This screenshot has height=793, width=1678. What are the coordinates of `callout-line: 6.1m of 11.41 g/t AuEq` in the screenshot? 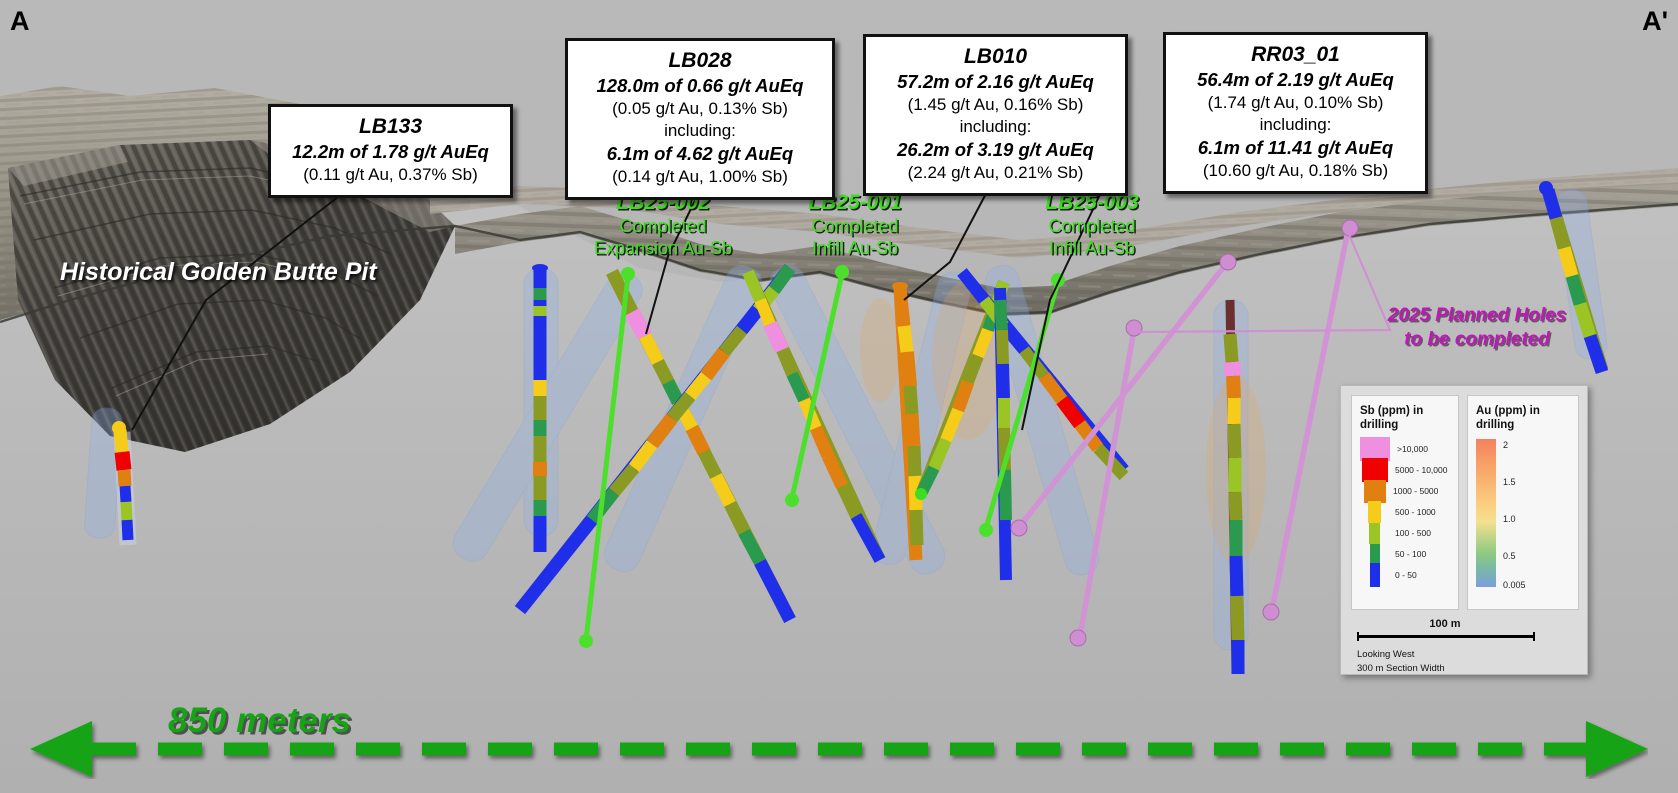 It's located at (1295, 147).